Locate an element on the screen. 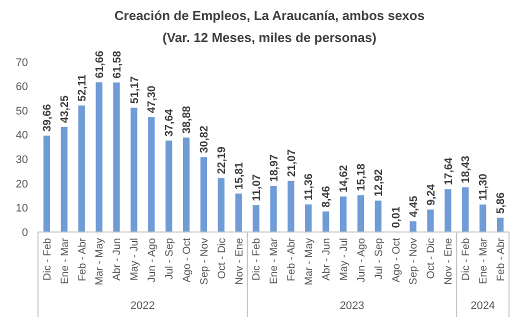 The width and height of the screenshot is (519, 321). y-tick-label: 50 is located at coordinates (22, 111).